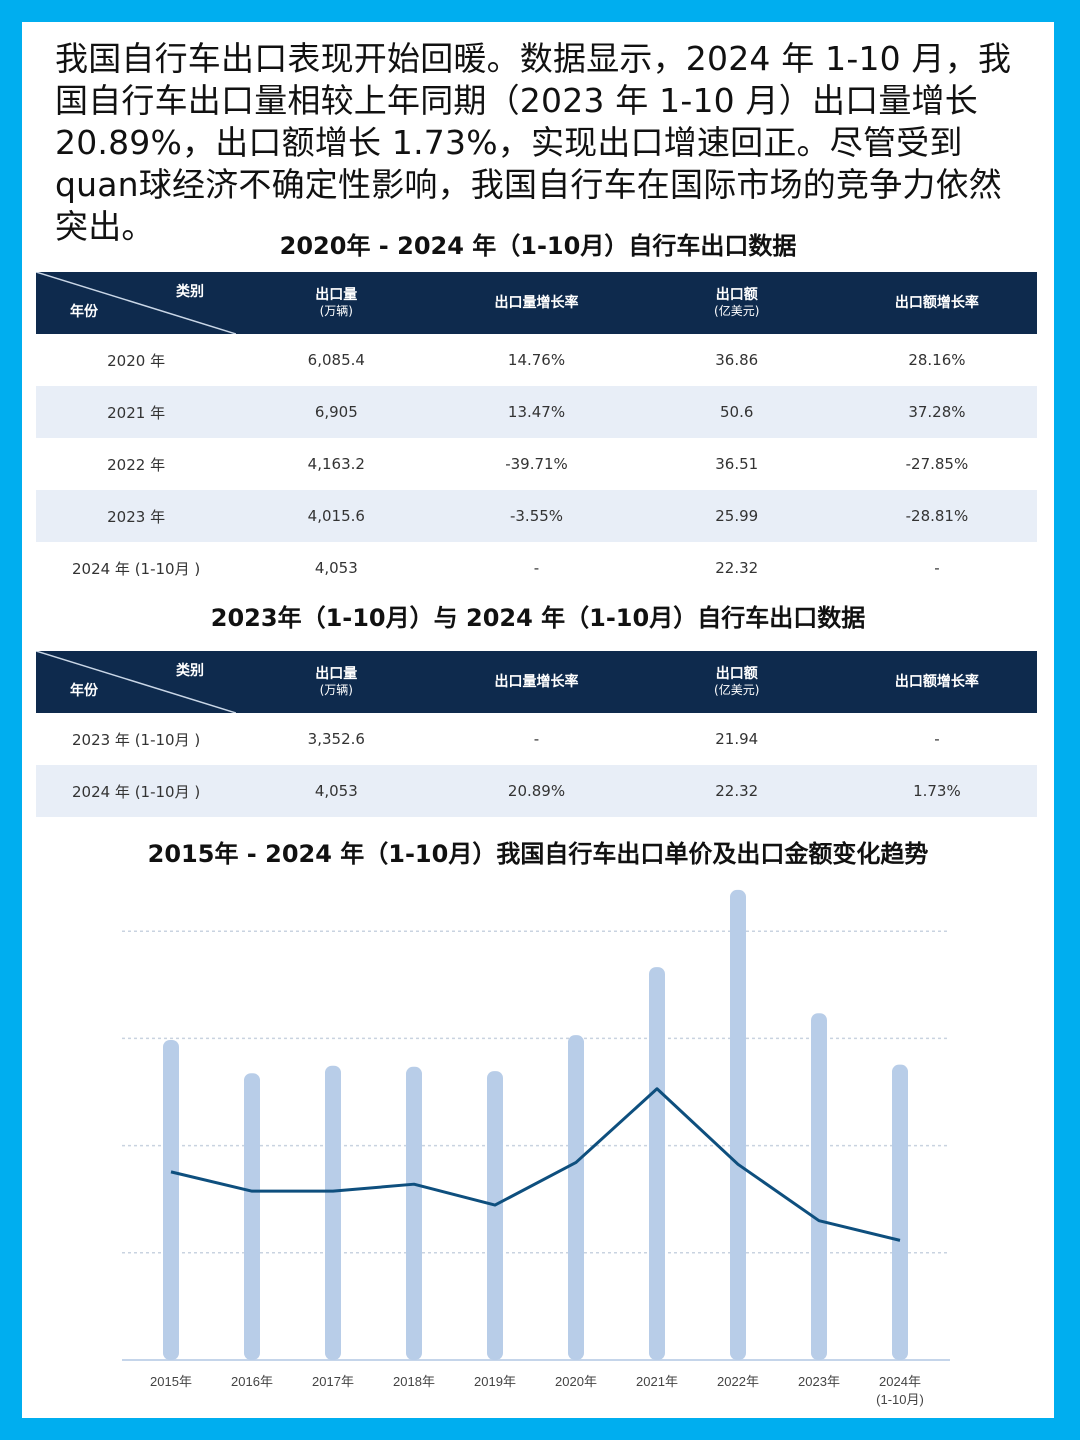 The width and height of the screenshot is (1080, 1440). Describe the element at coordinates (737, 516) in the screenshot. I see `value-cell: 25.99` at that location.